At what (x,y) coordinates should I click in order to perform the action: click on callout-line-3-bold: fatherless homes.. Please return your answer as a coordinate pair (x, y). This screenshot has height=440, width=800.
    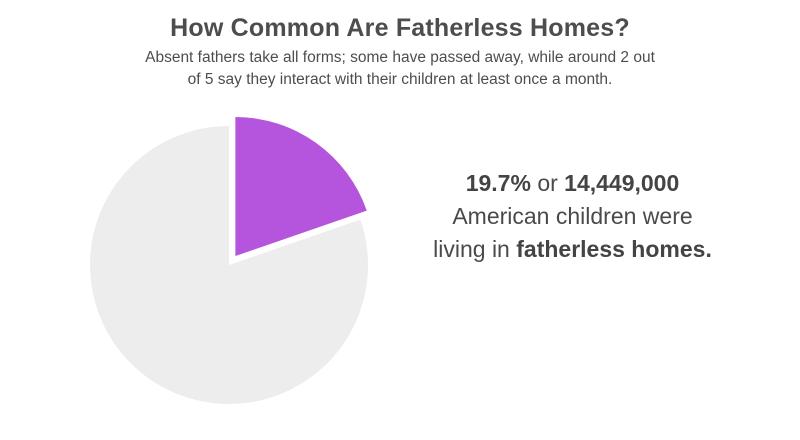
    Looking at the image, I should click on (614, 249).